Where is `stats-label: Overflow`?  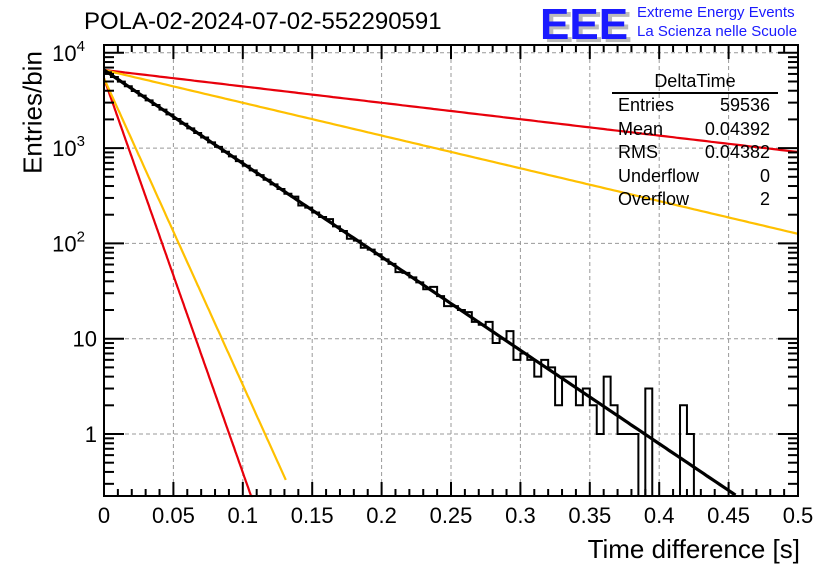 stats-label: Overflow is located at coordinates (654, 199).